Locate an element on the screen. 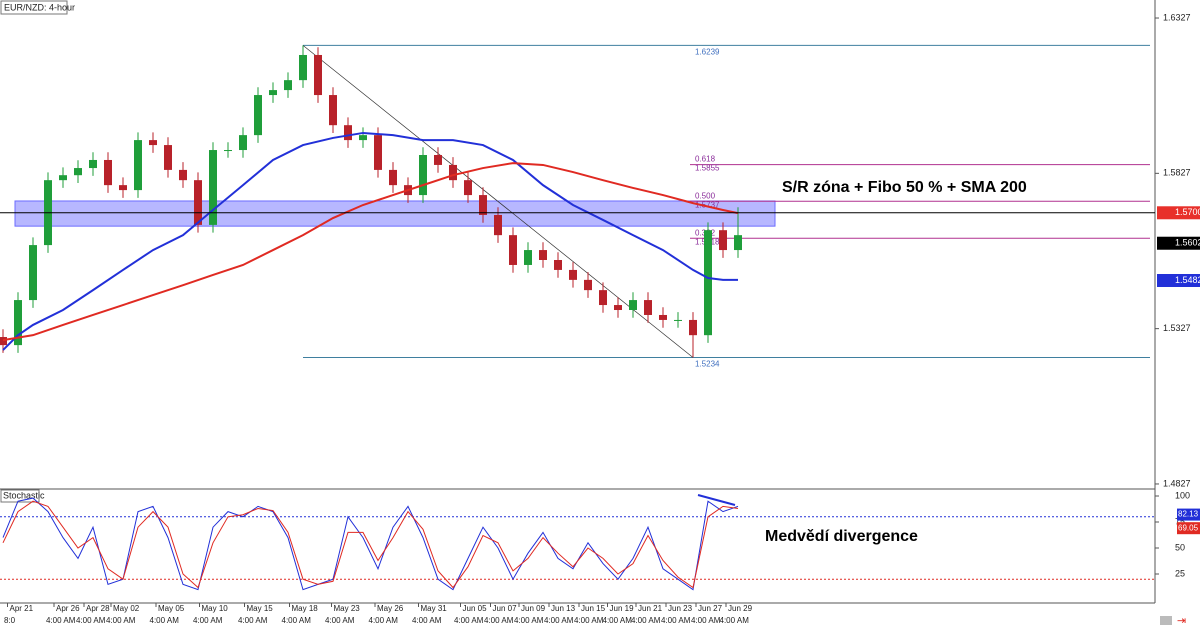 Image resolution: width=1200 pixels, height=628 pixels. x-tick-label: Jun 29 is located at coordinates (740, 608).